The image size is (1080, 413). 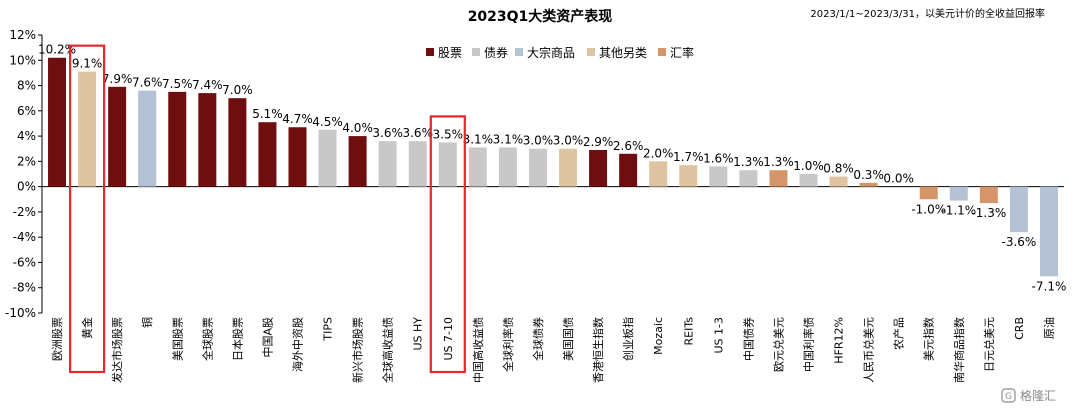 What do you see at coordinates (448, 134) in the screenshot?
I see `data-label: 3.5%` at bounding box center [448, 134].